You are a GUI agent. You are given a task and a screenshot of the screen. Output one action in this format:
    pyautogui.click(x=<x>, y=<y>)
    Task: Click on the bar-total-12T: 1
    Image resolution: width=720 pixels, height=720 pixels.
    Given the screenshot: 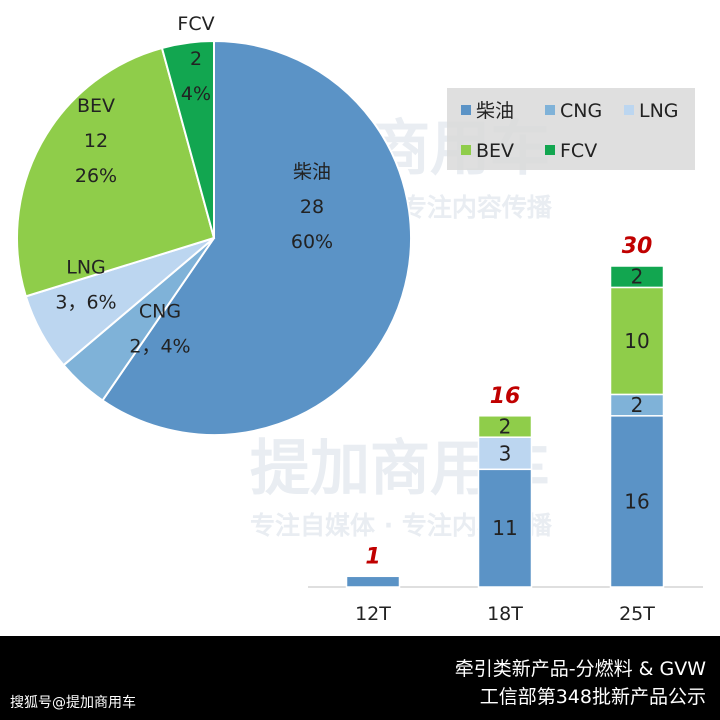 What is the action you would take?
    pyautogui.click(x=372, y=556)
    